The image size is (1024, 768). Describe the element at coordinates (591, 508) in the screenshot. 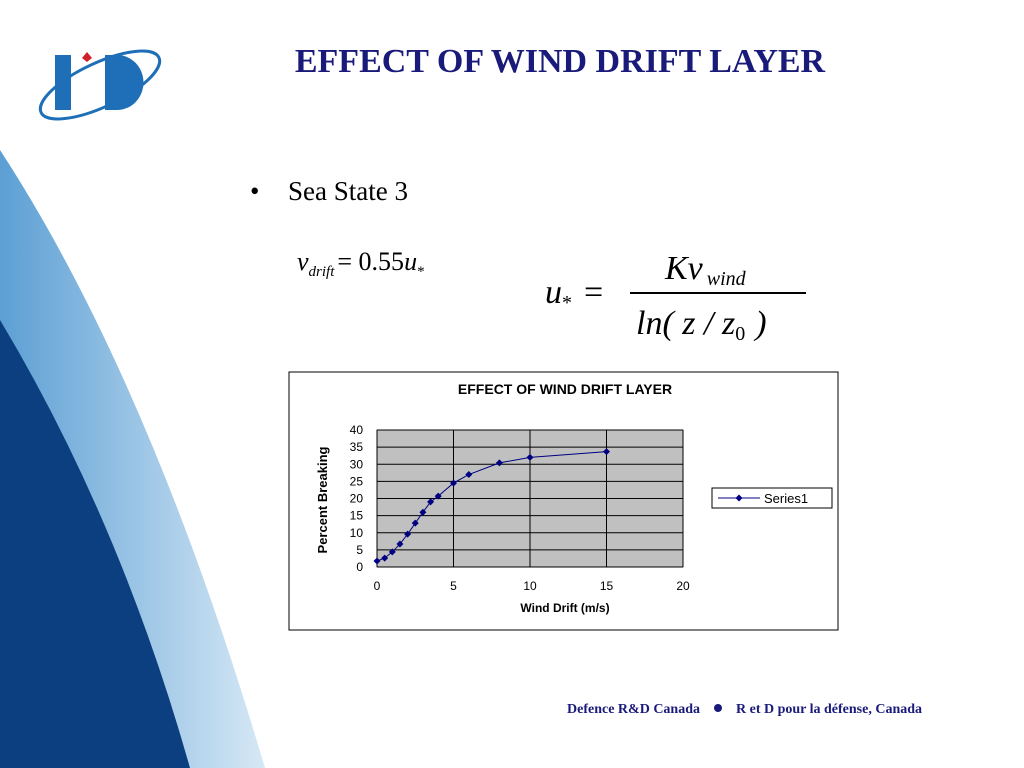

I see `plot: 0 5 10 15 20 25 30 35 40 0 5 10 15 20 Series1` at that location.